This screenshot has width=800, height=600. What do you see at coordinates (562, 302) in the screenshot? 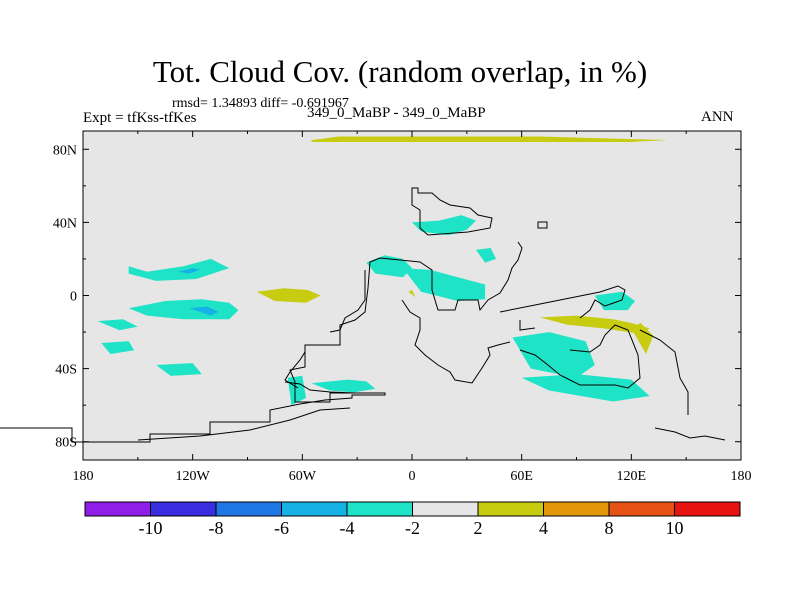
I see `coastline-asia-east` at bounding box center [562, 302].